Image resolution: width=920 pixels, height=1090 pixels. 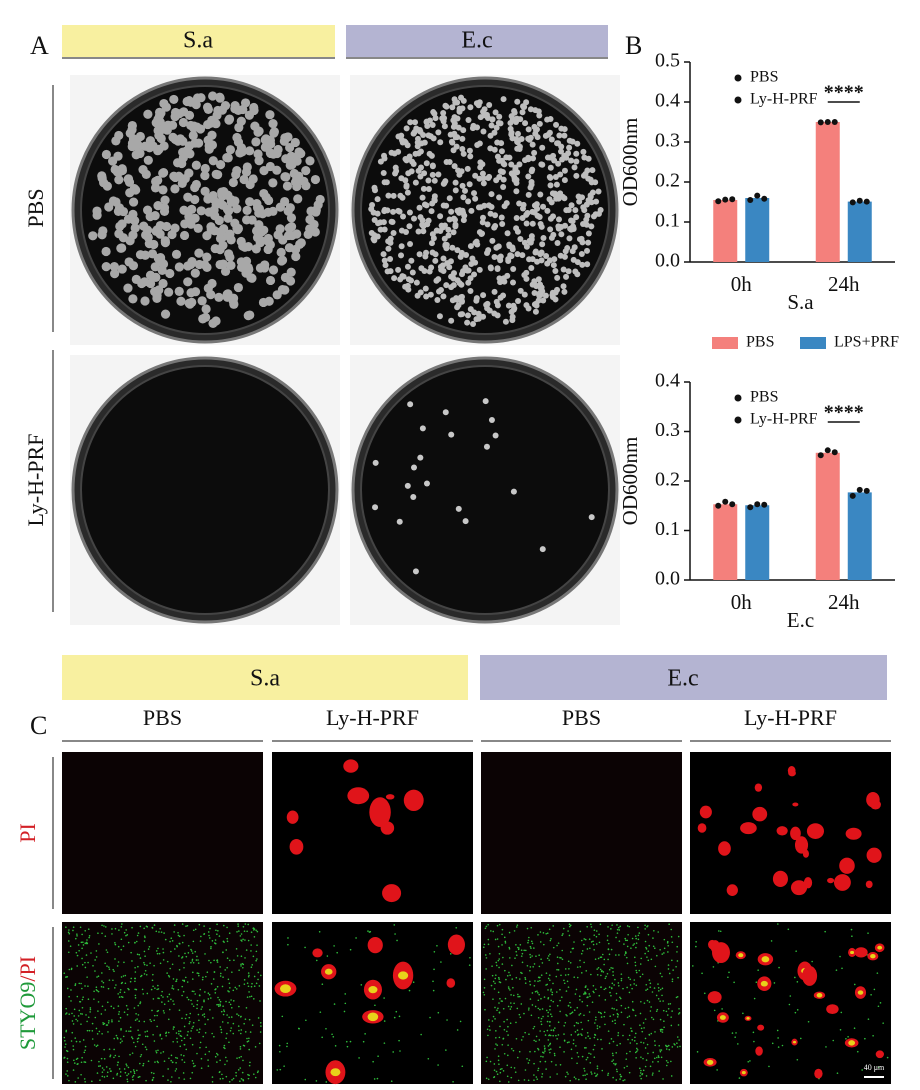 I want to click on x-tick-label: 0h, so click(x=742, y=284).